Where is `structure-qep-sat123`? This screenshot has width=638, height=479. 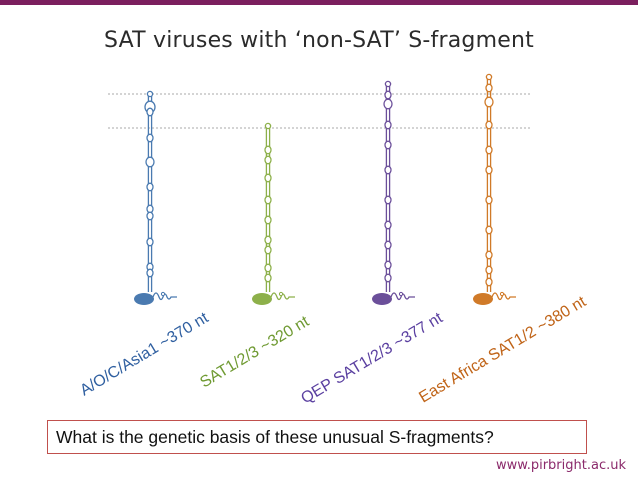 structure-qep-sat123 is located at coordinates (393, 192).